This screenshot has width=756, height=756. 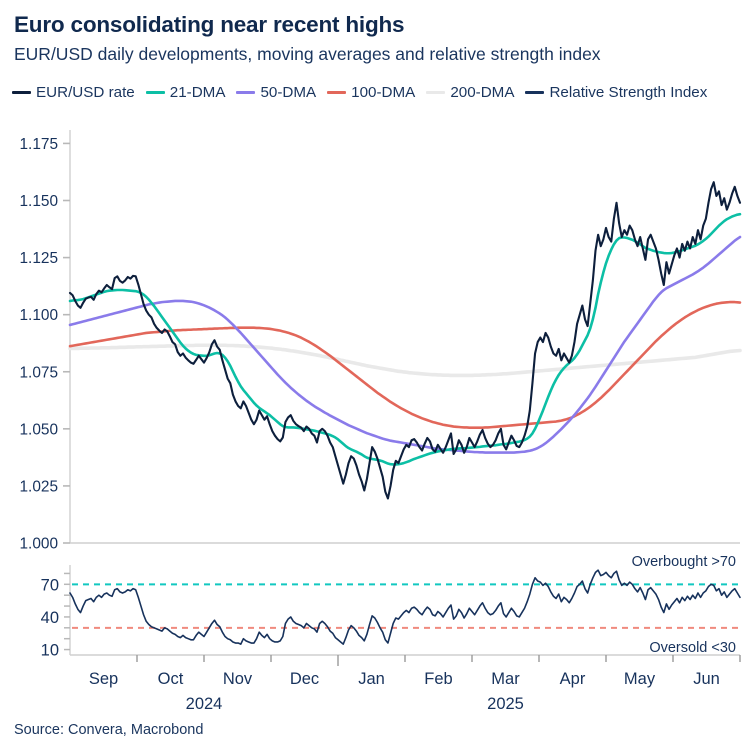 What do you see at coordinates (85, 92) in the screenshot?
I see `legend-label: EUR/USD rate` at bounding box center [85, 92].